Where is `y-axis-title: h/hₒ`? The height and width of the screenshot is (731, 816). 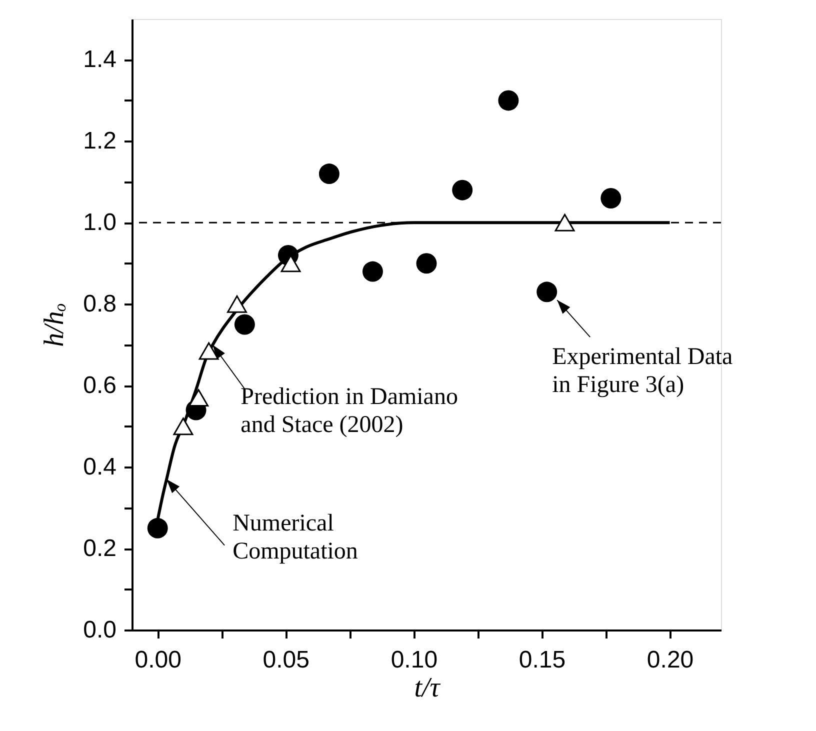 y-axis-title: h/hₒ is located at coordinates (54, 325).